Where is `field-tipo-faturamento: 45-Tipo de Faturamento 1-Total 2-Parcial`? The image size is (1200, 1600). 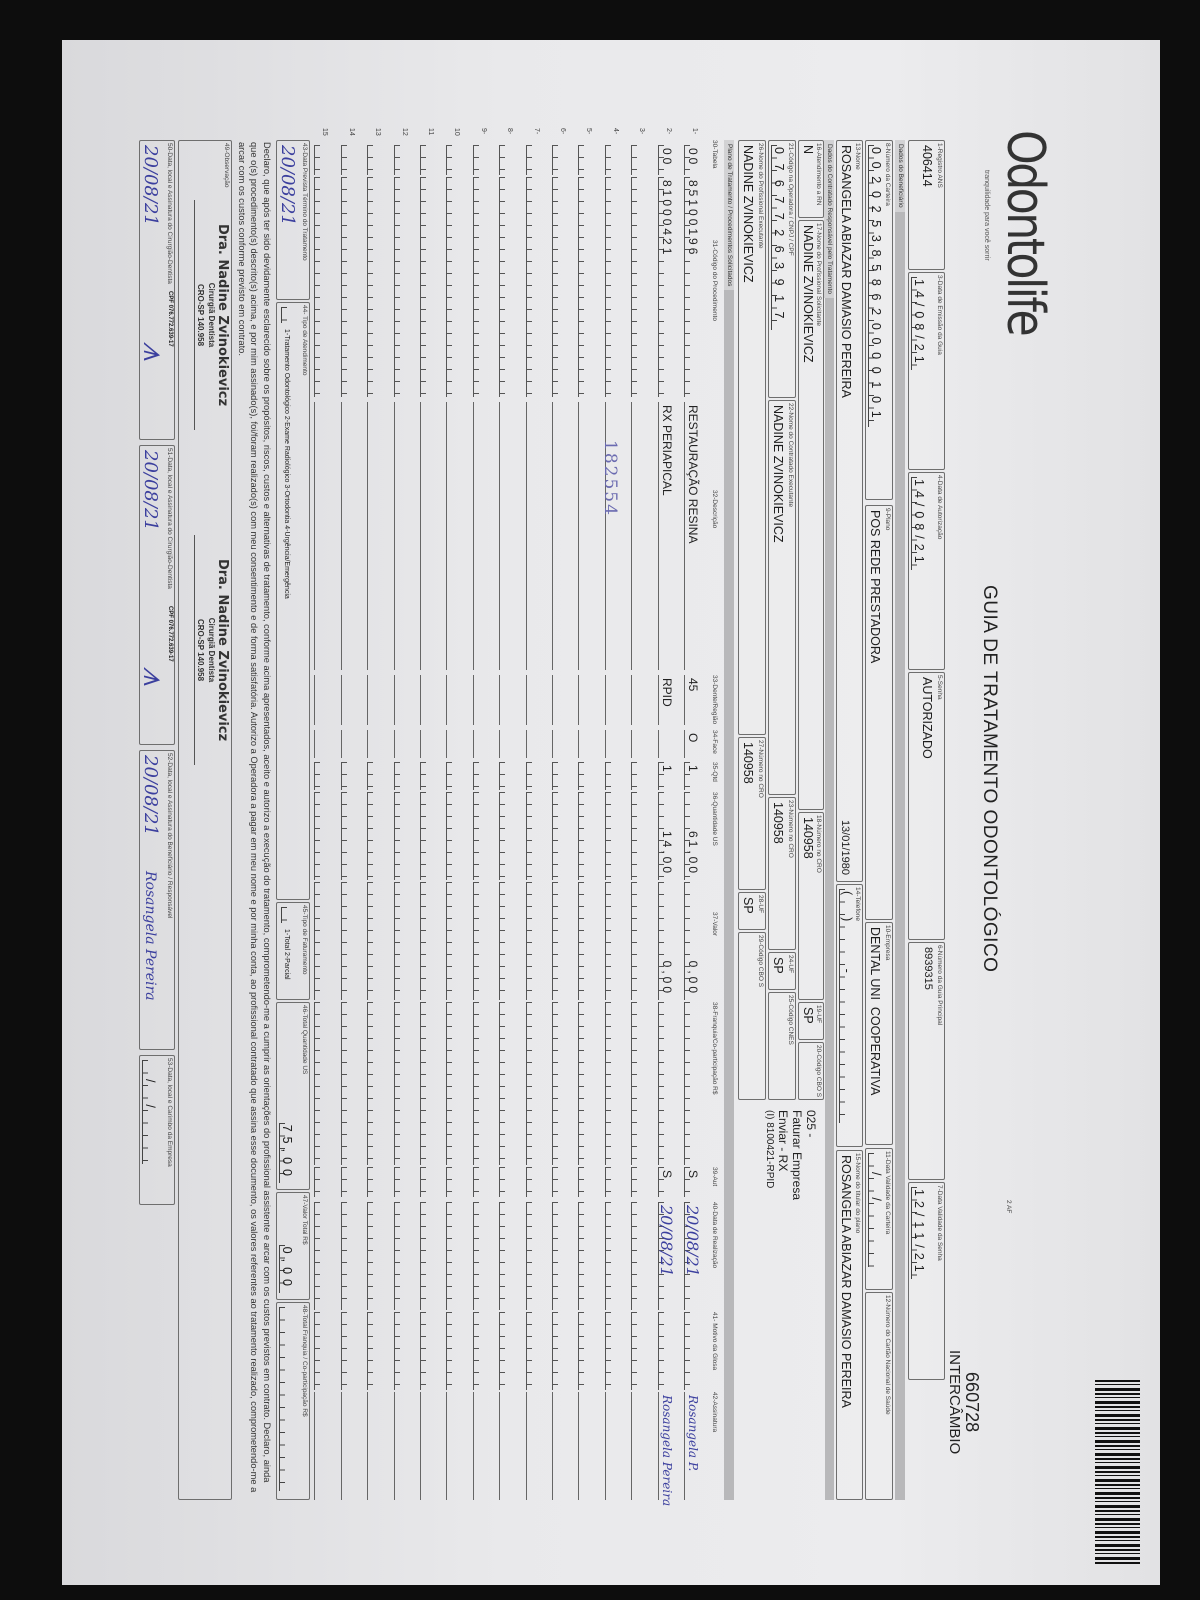 field-tipo-faturamento: 45-Tipo de Faturamento 1-Total 2-Parcial is located at coordinates (293, 951).